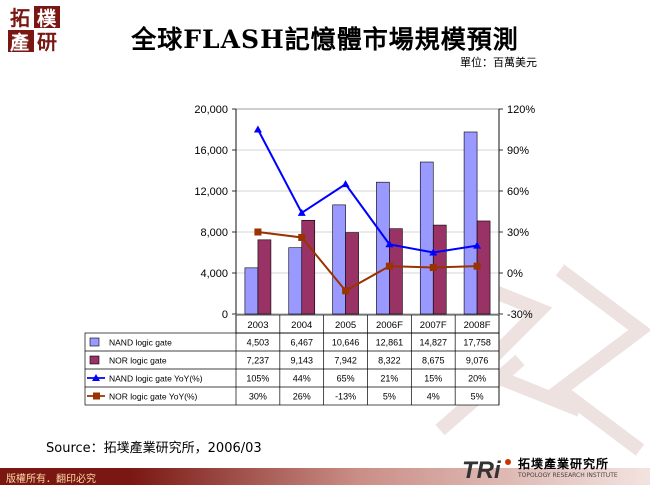 The height and width of the screenshot is (485, 650). Describe the element at coordinates (389, 361) in the screenshot. I see `data-label: 8,322` at that location.